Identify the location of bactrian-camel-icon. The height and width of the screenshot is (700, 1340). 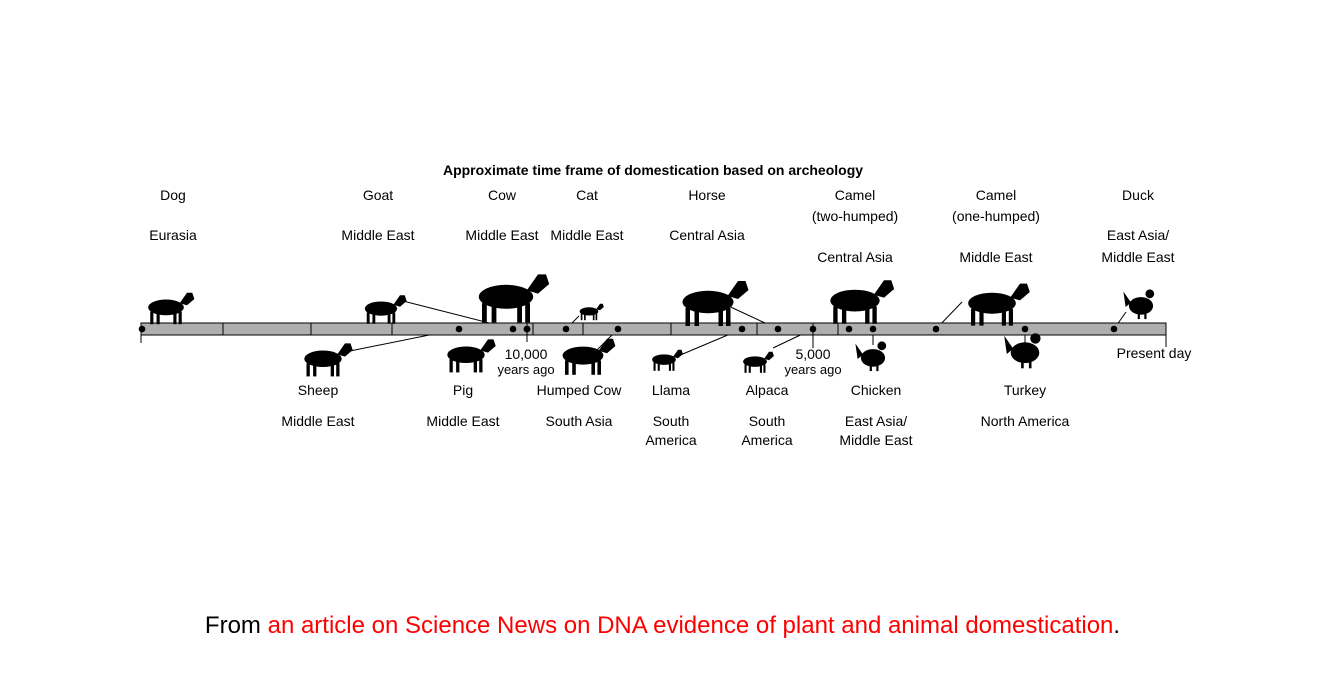
(862, 302).